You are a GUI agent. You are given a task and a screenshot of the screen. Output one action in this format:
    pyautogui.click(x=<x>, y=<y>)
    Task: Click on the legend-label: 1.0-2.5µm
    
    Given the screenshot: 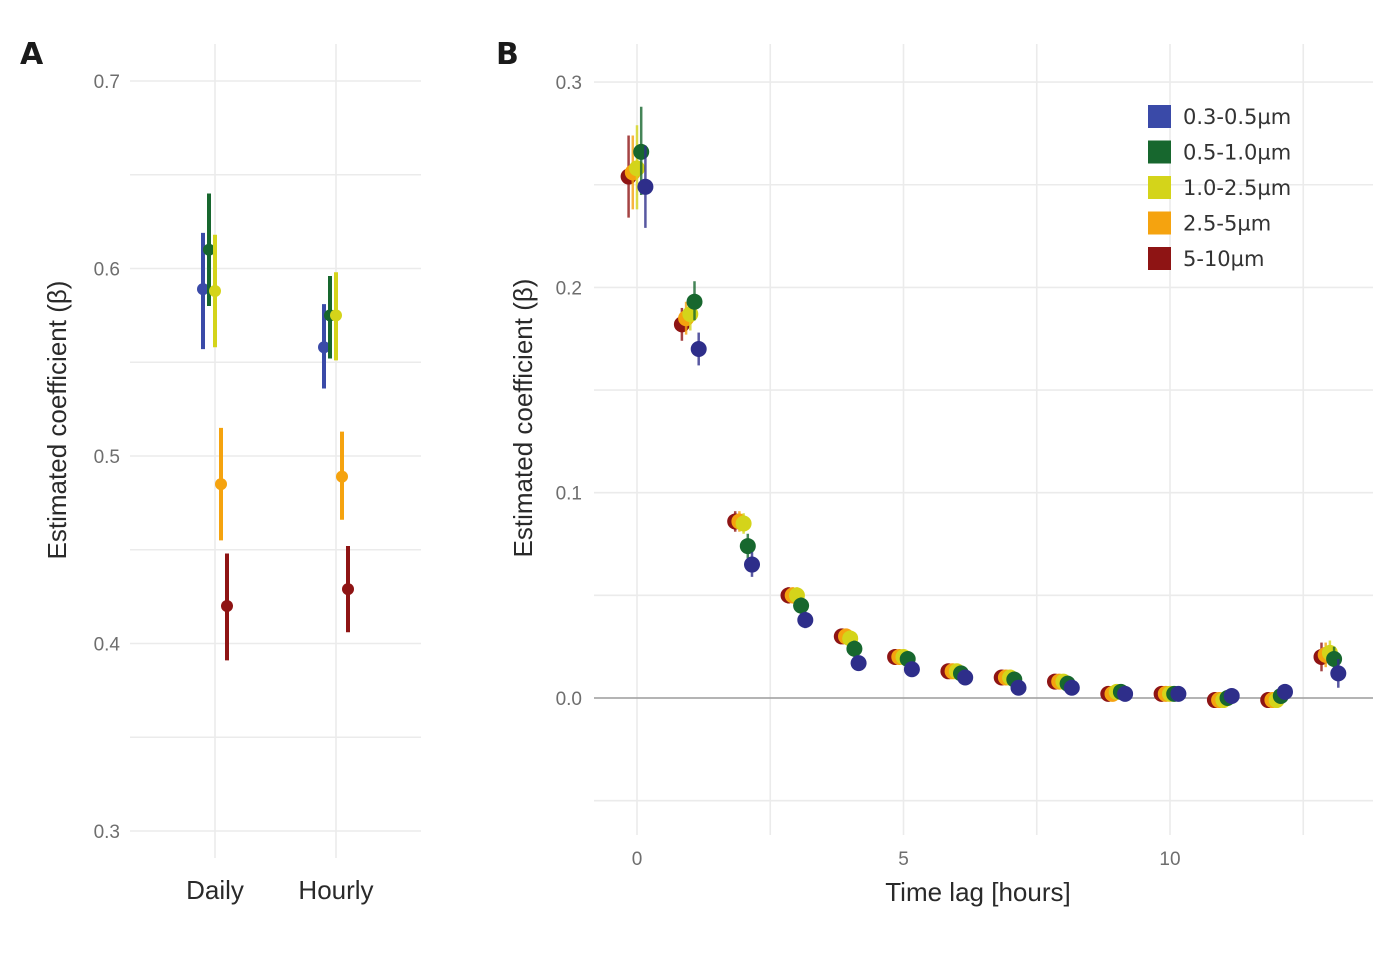 What is the action you would take?
    pyautogui.click(x=1237, y=188)
    